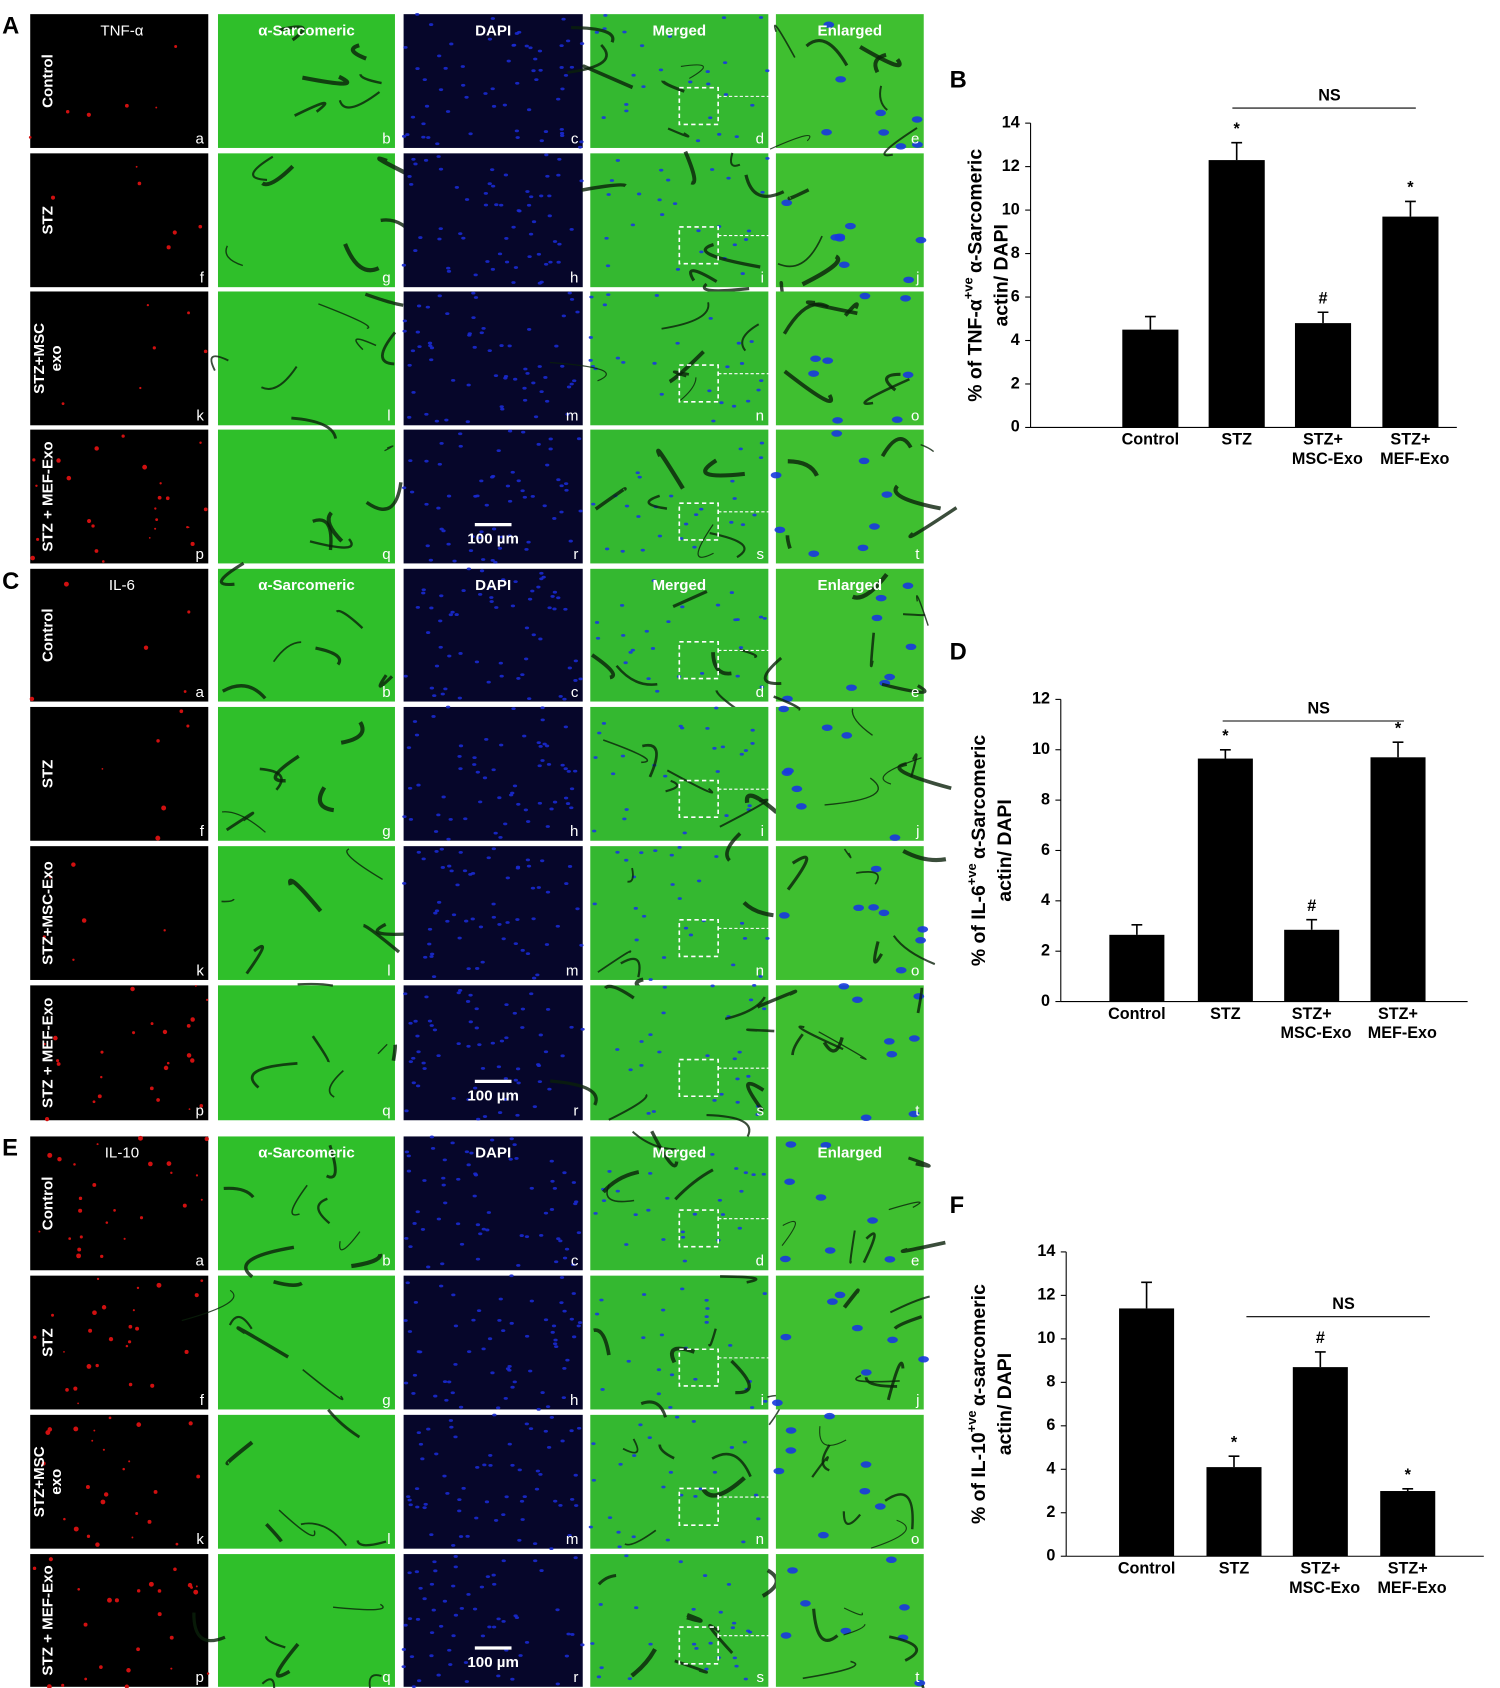  Describe the element at coordinates (493, 1342) in the screenshot. I see `micrograph: h` at that location.